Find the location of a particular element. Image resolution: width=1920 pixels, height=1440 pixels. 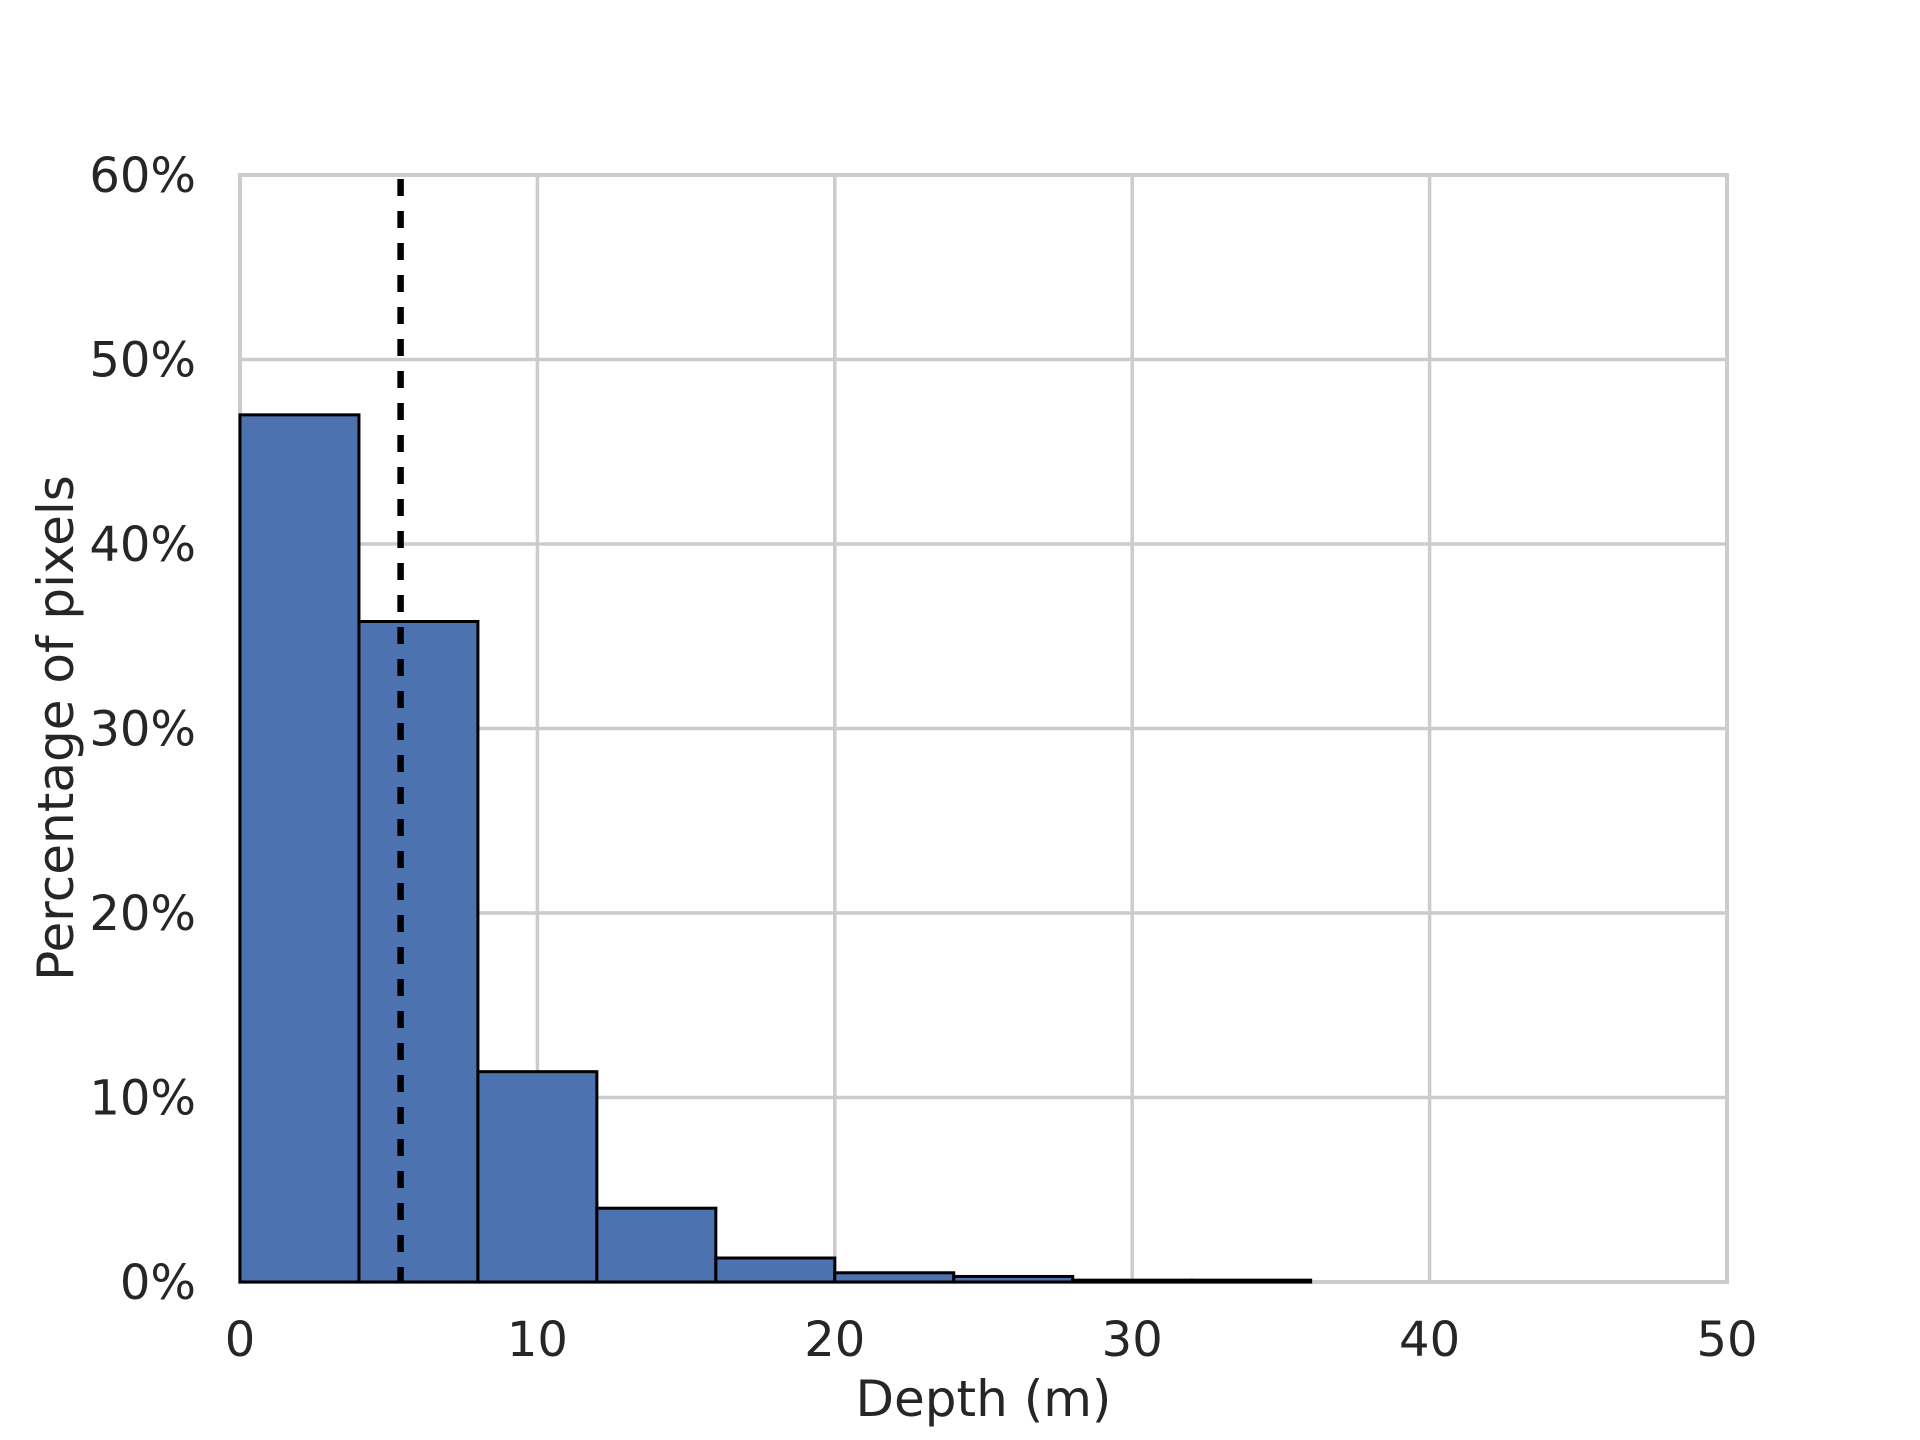

x-tick-label: 40 is located at coordinates (1429, 1340).